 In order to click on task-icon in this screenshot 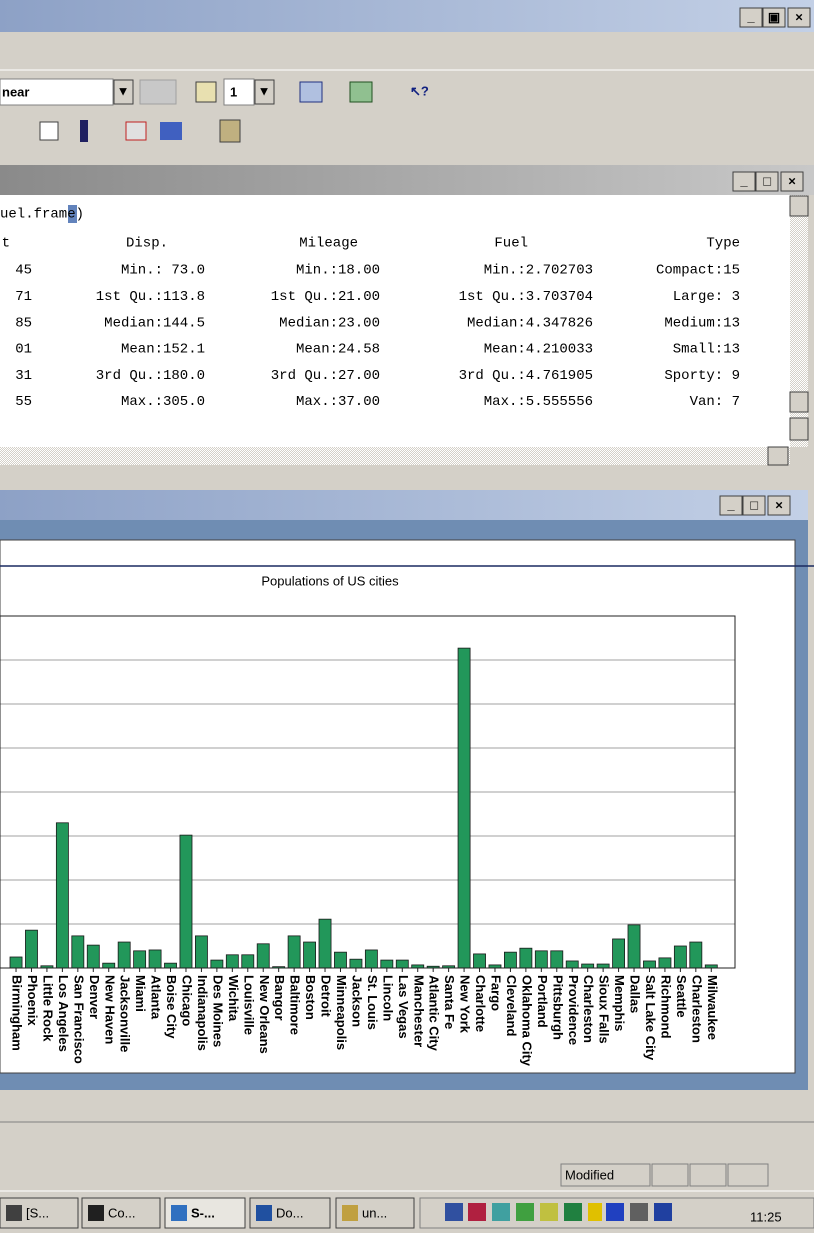, I will do `click(264, 1213)`.